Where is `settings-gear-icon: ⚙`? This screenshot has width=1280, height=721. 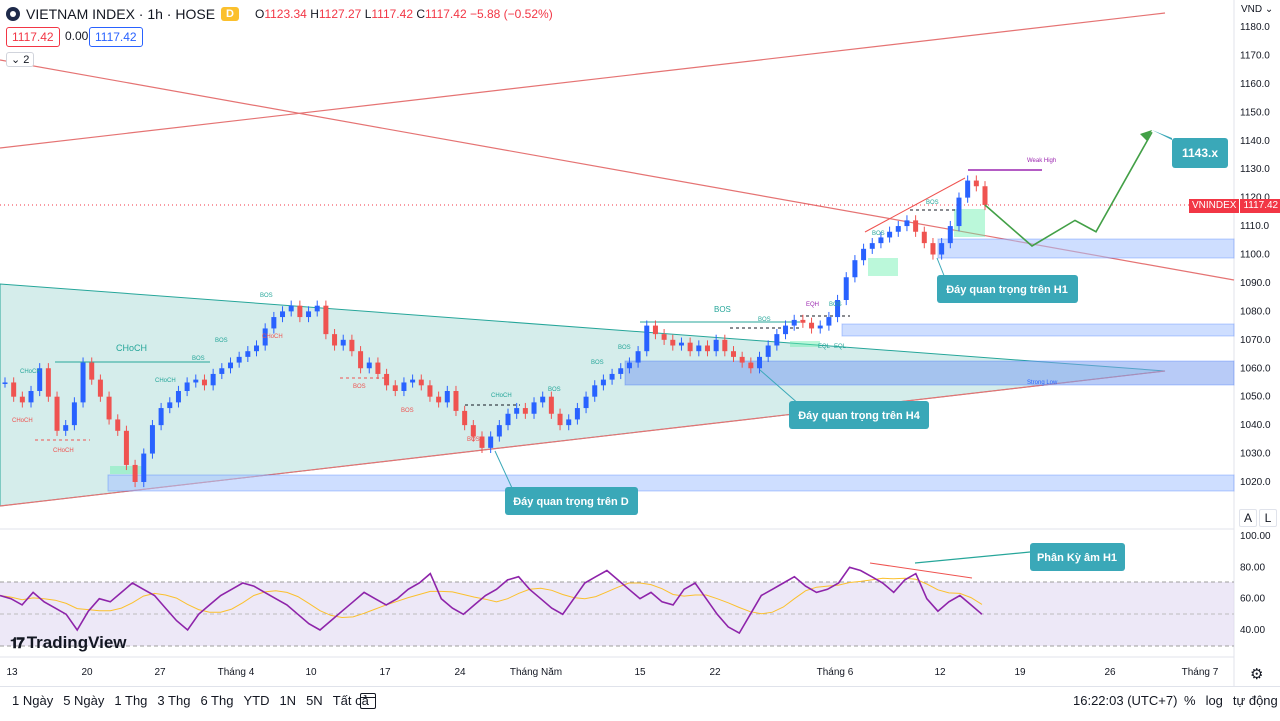
settings-gear-icon: ⚙ is located at coordinates (1257, 674).